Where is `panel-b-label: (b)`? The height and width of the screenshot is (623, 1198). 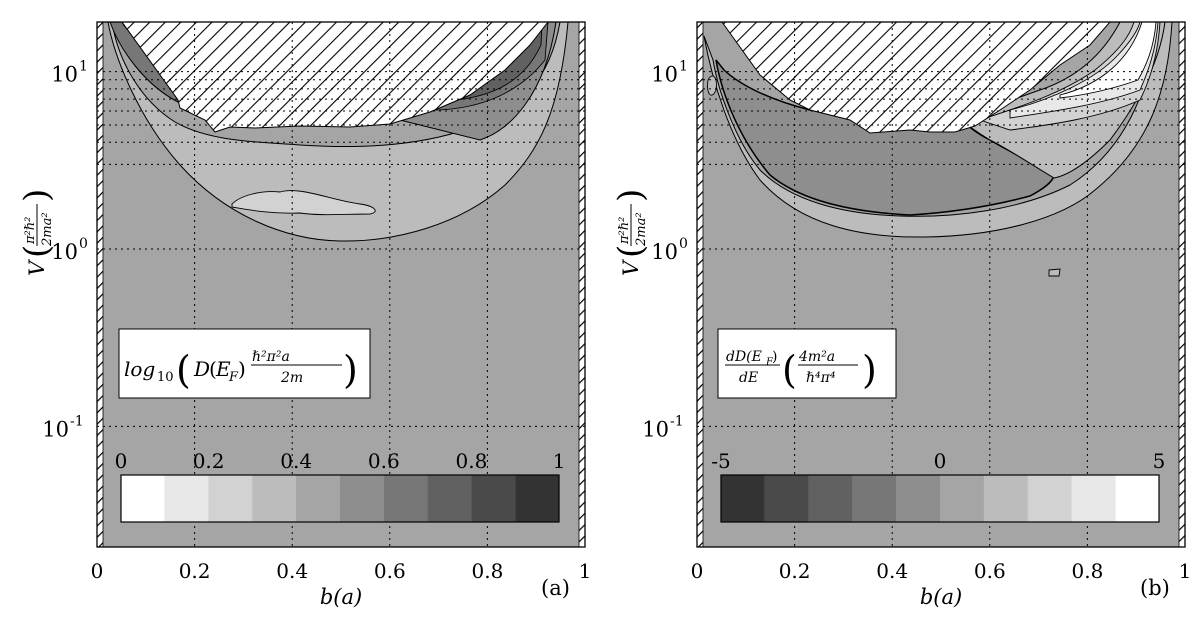 panel-b-label: (b) is located at coordinates (1155, 588).